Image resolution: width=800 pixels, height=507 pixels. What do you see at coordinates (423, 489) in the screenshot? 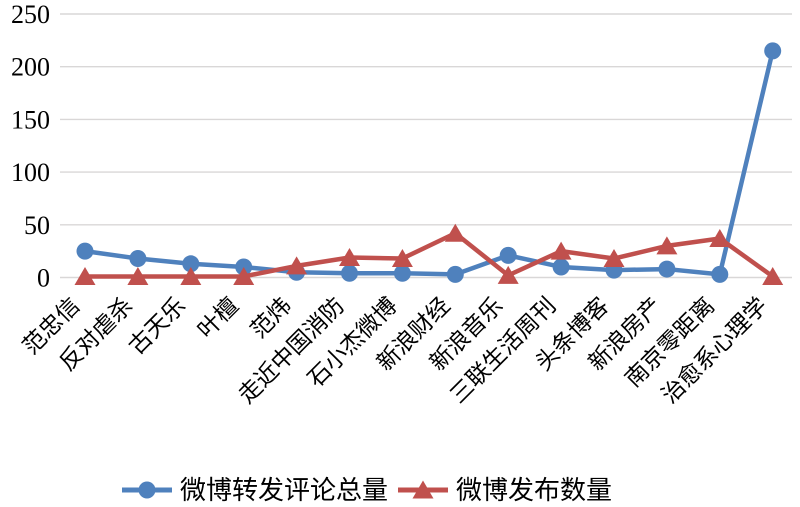
I see `legend-marker-triangle` at bounding box center [423, 489].